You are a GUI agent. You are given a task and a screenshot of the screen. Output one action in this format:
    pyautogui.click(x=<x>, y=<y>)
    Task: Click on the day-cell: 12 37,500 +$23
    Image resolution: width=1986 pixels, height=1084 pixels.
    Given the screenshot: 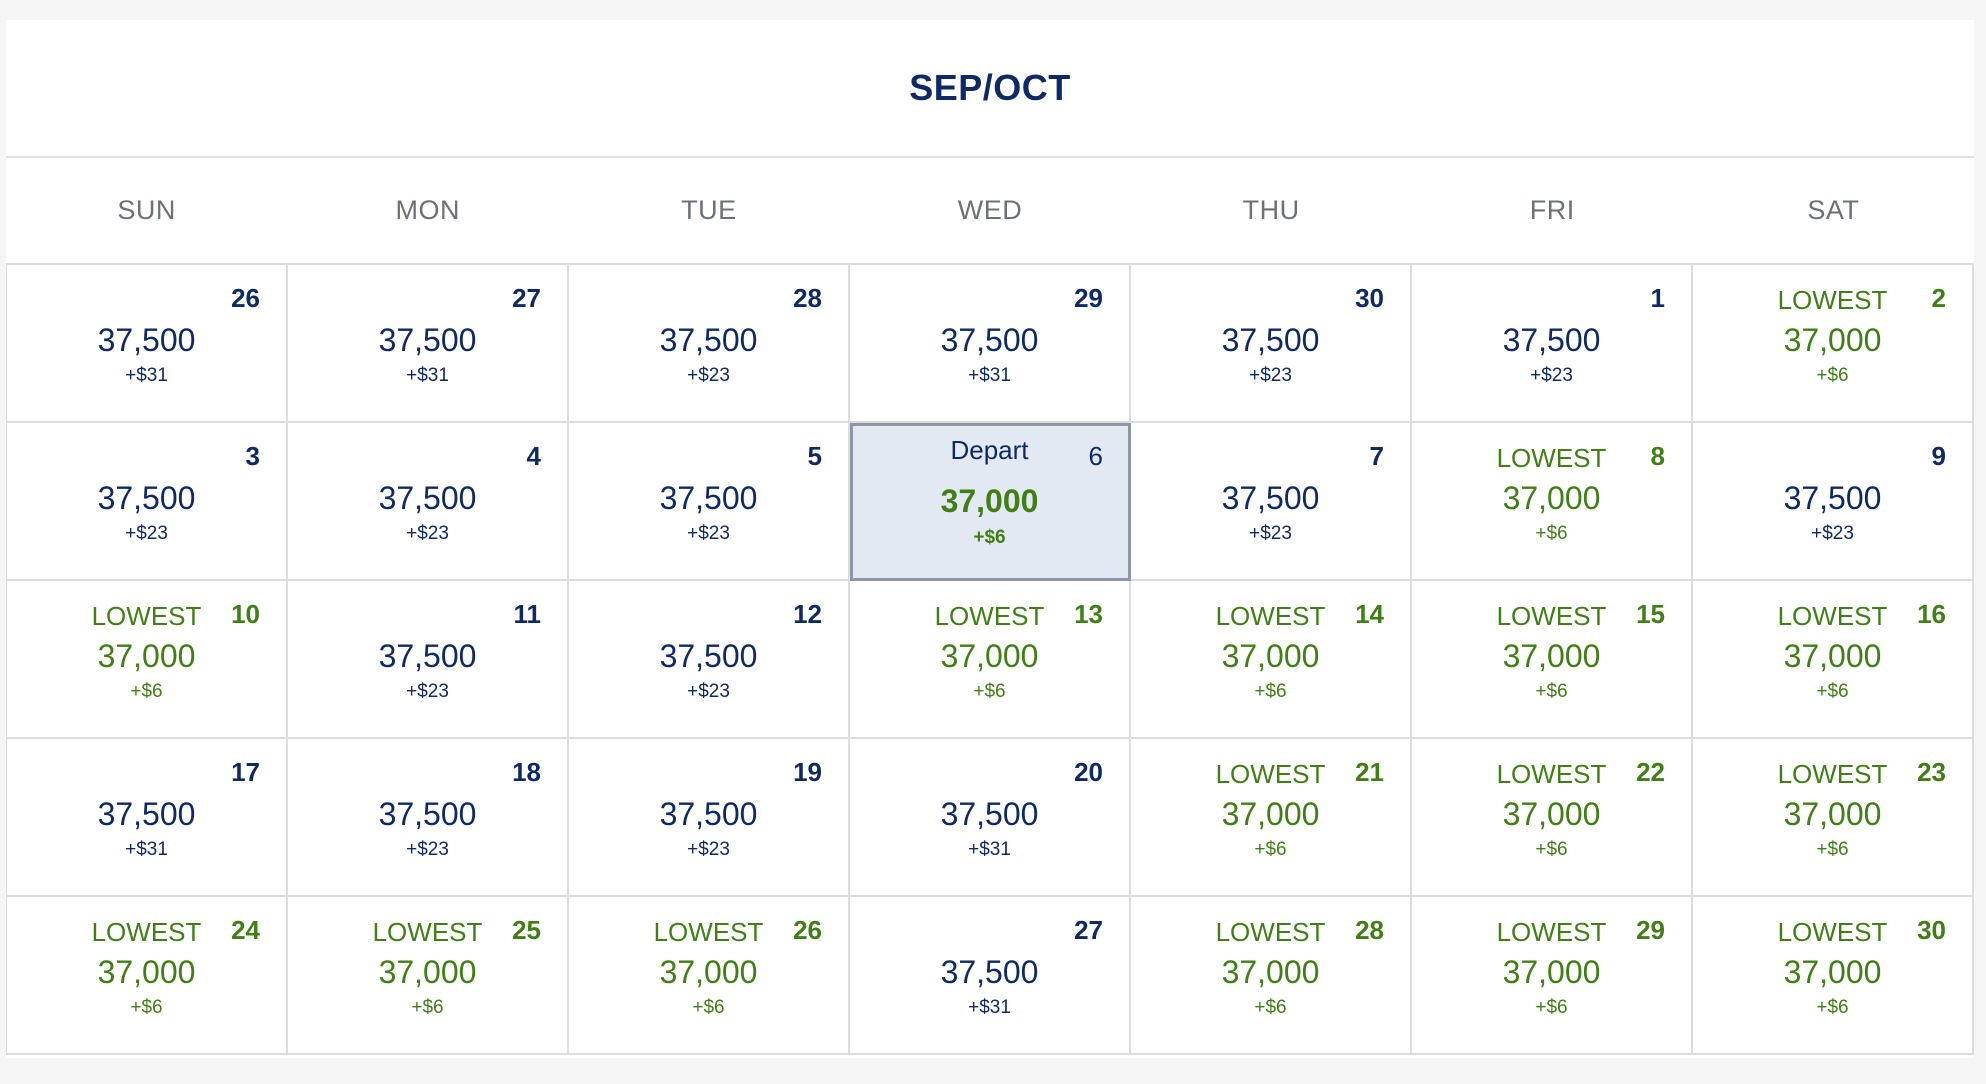 What is the action you would take?
    pyautogui.click(x=709, y=660)
    